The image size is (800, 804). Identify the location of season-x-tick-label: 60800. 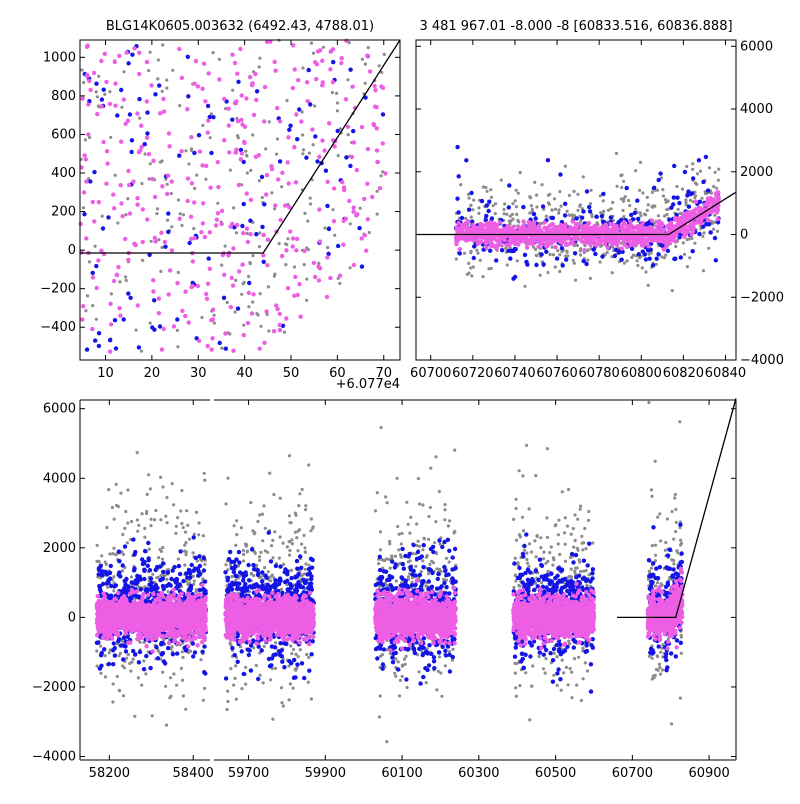
(641, 373).